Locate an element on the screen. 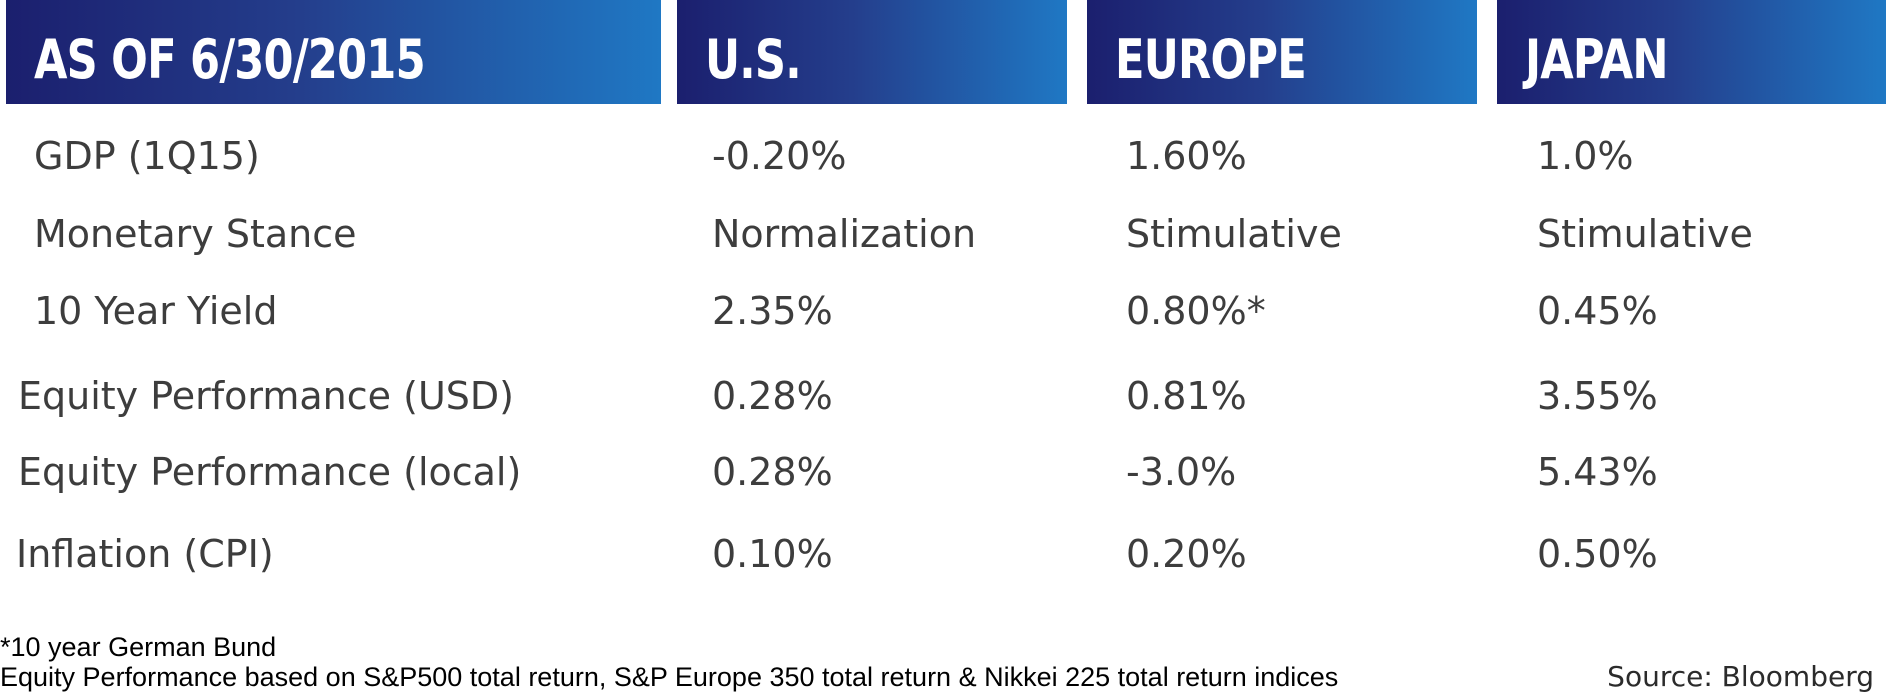  cell-us: Normalization is located at coordinates (844, 234).